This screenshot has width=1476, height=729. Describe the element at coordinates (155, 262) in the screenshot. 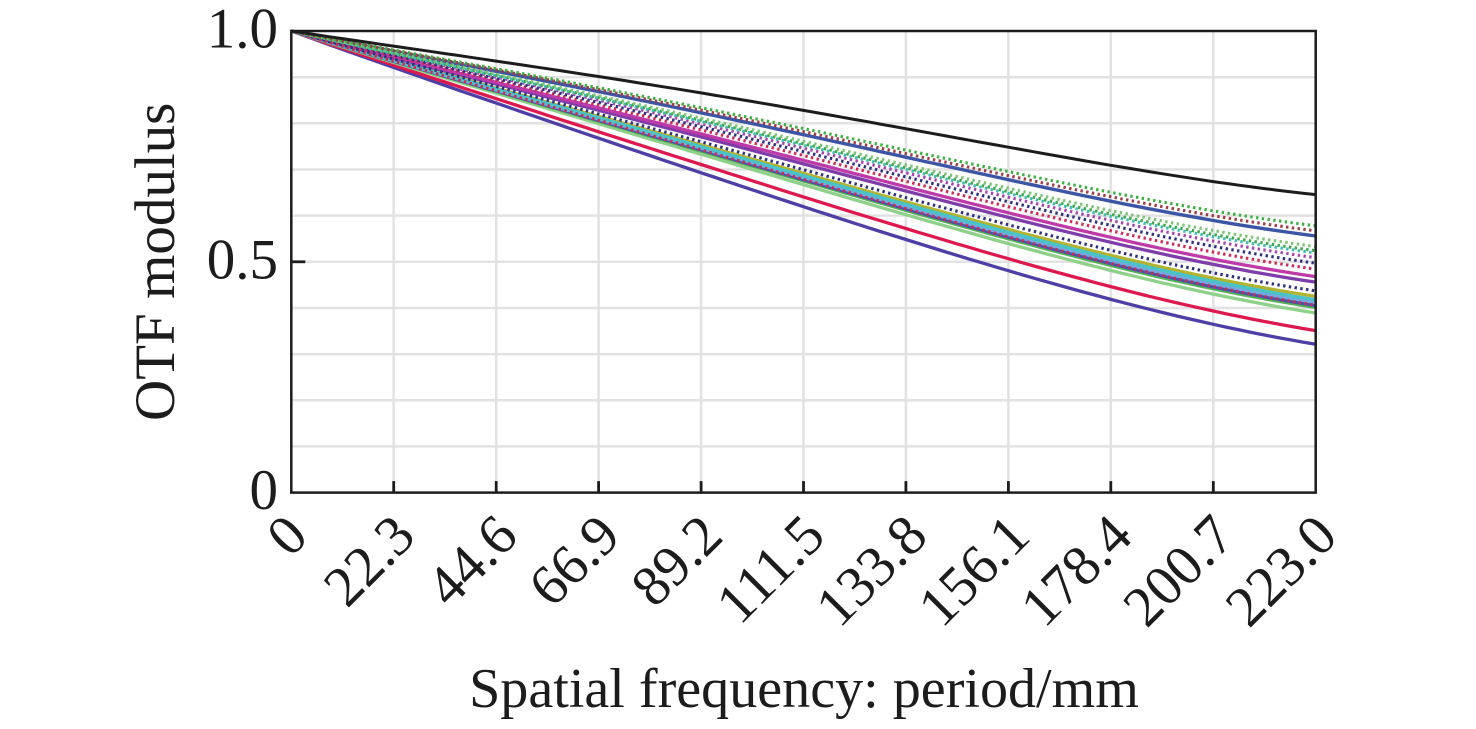

I see `svg-text: OTF modulus` at that location.